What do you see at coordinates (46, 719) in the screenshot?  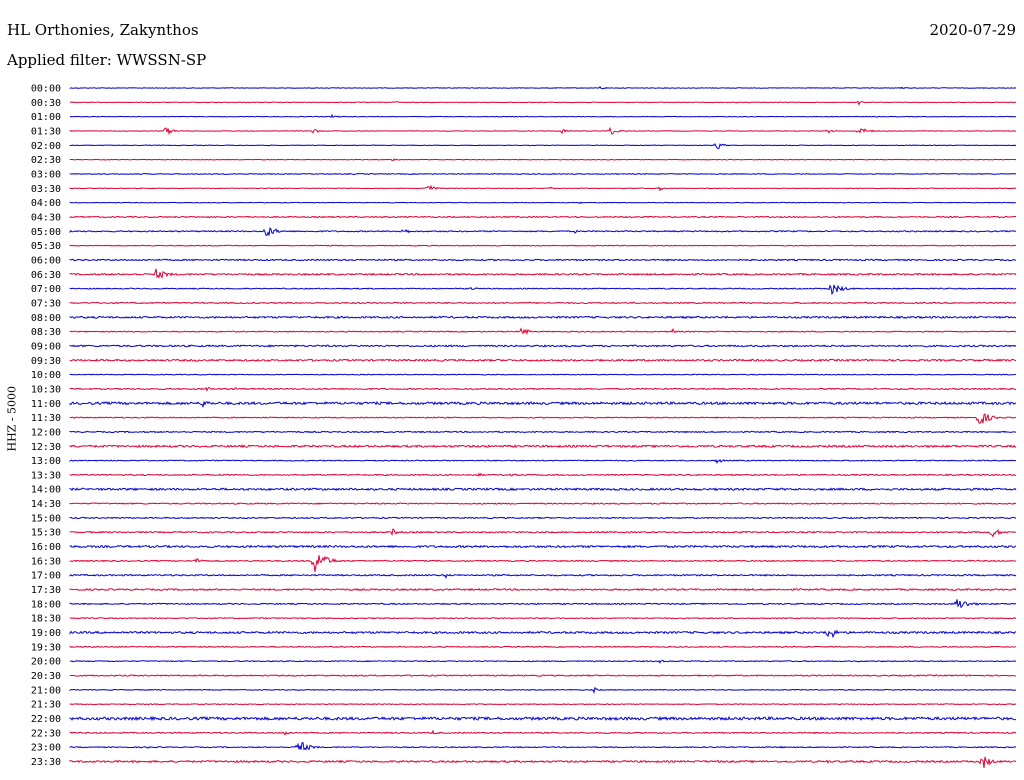 I see `row-time-label: 22:00` at bounding box center [46, 719].